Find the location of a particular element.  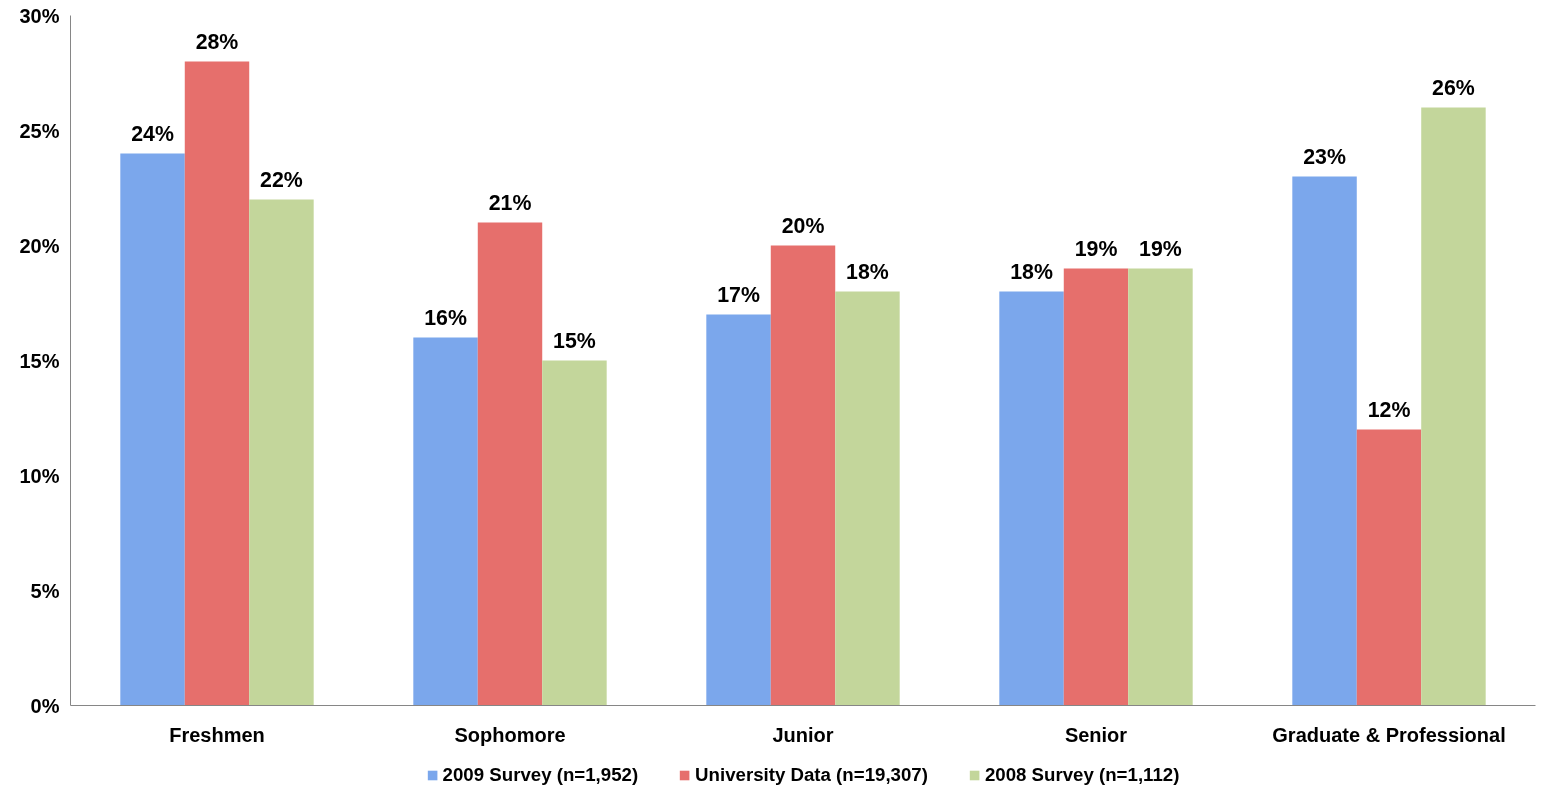

data-label: 26% is located at coordinates (1453, 87).